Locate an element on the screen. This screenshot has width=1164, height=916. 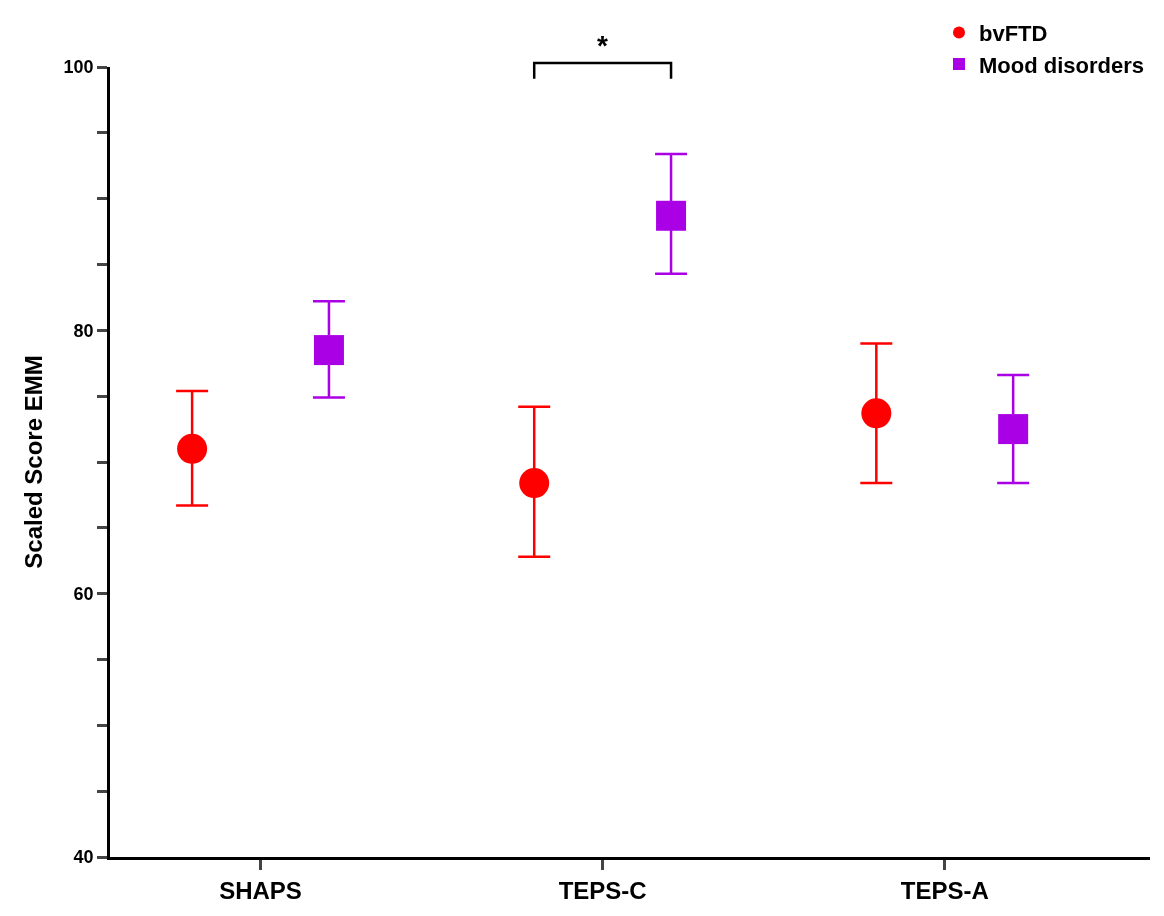
y-tick-label: 60 is located at coordinates (83, 593).